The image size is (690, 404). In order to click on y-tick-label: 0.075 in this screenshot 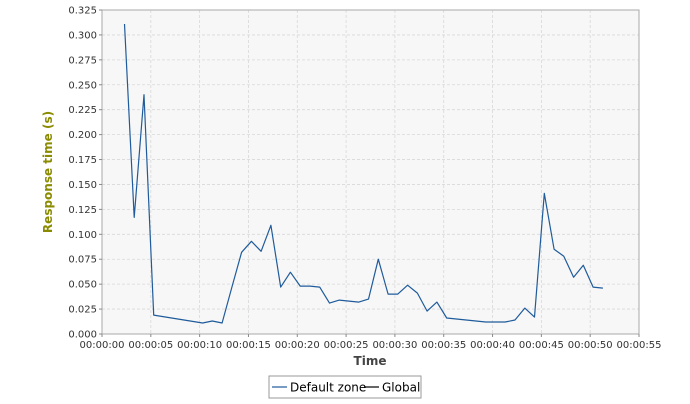, I will do `click(82, 260)`.